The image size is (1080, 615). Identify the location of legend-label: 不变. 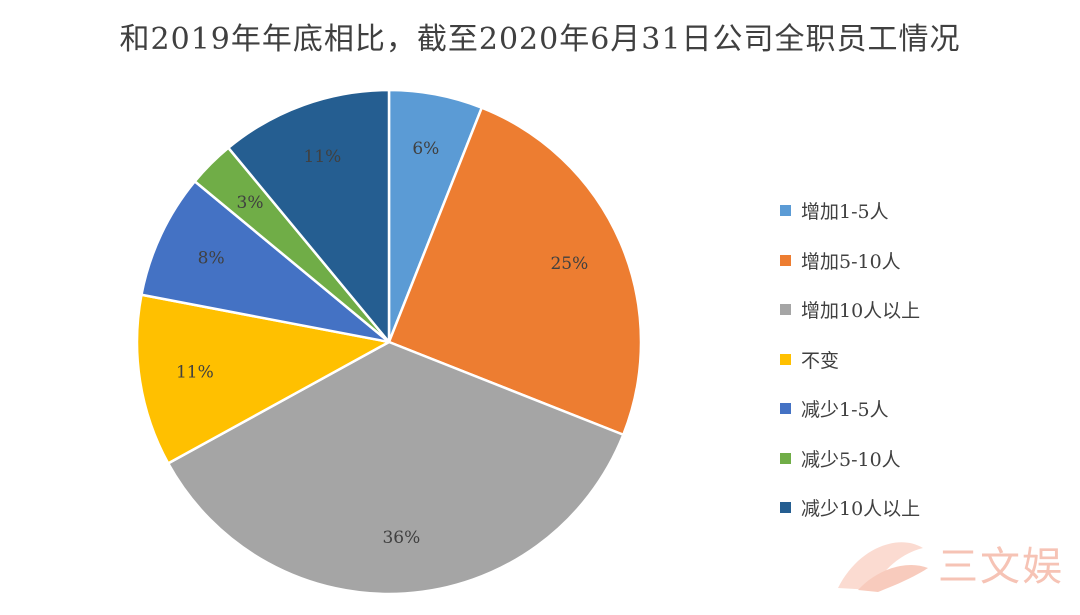
(820, 360).